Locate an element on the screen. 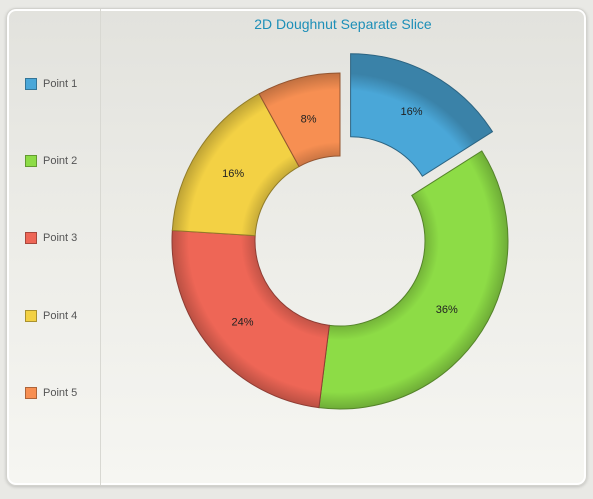 The width and height of the screenshot is (593, 499). legend-label: Point 1 is located at coordinates (60, 84).